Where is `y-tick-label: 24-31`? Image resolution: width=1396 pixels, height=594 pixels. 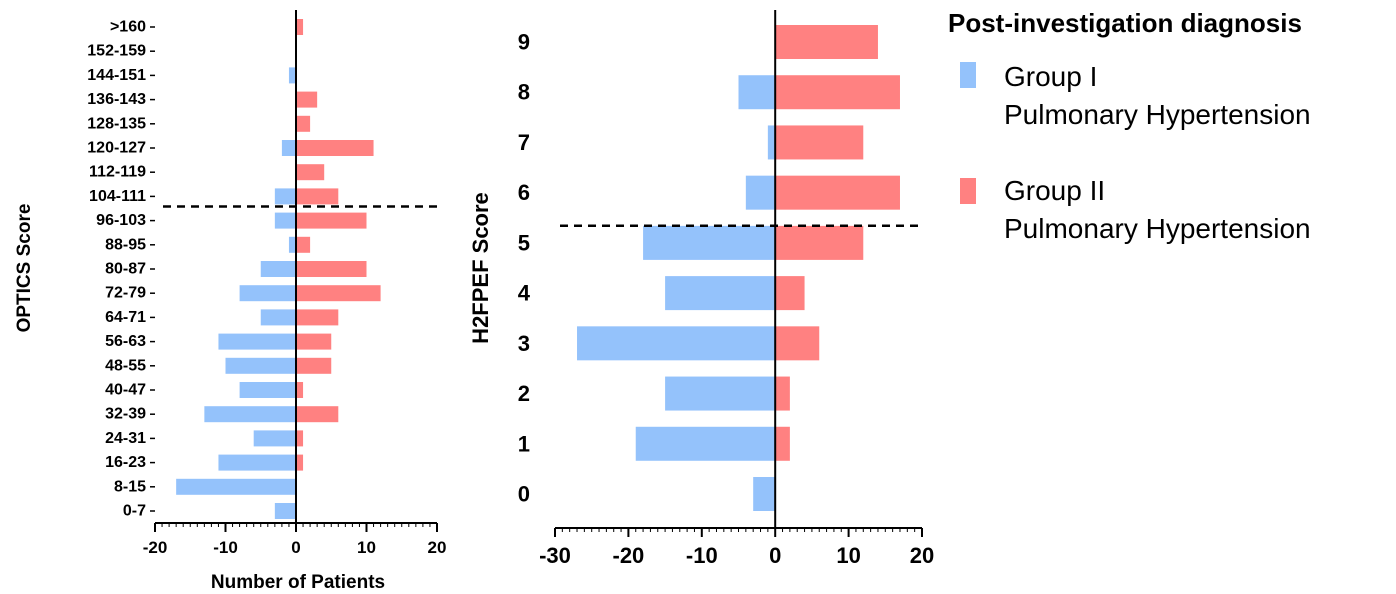 y-tick-label: 24-31 is located at coordinates (125, 438).